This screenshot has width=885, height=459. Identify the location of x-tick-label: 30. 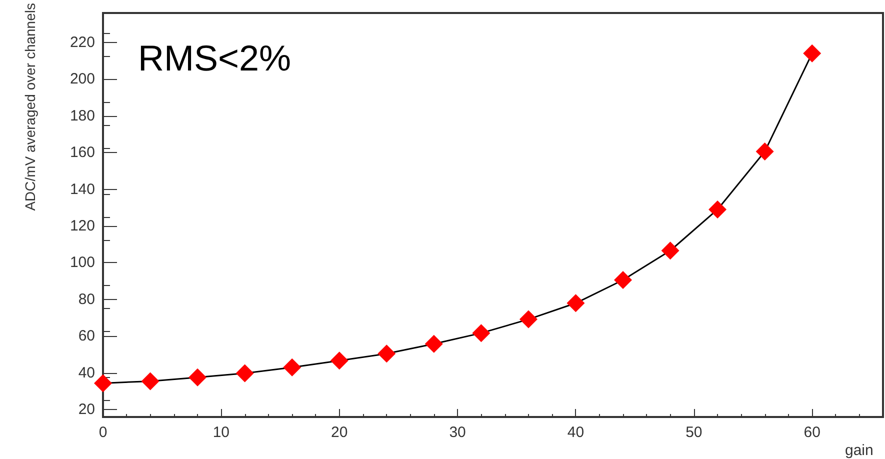
(457, 432).